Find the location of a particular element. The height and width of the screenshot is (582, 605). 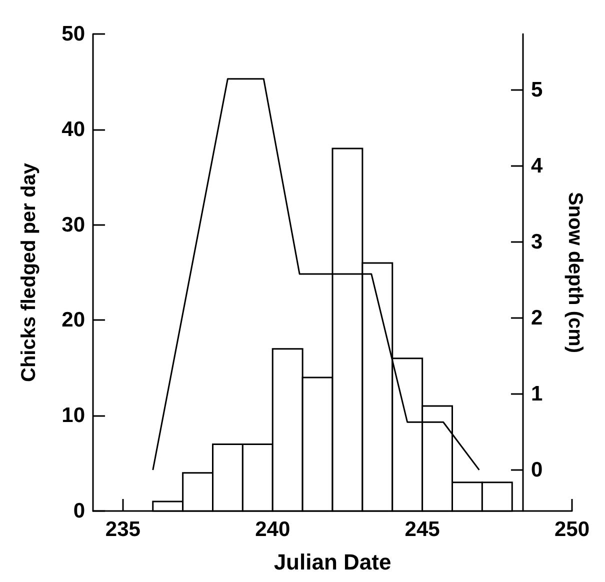

y2-axis-title: Snow depth (cm) is located at coordinates (575, 273).